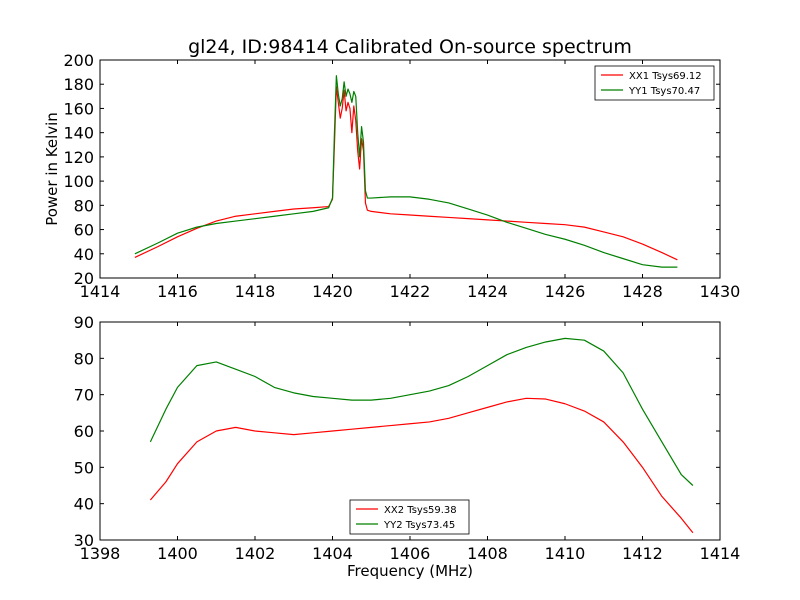 This screenshot has height=600, width=800. Describe the element at coordinates (84, 395) in the screenshot. I see `y-tick-label: 70` at that location.